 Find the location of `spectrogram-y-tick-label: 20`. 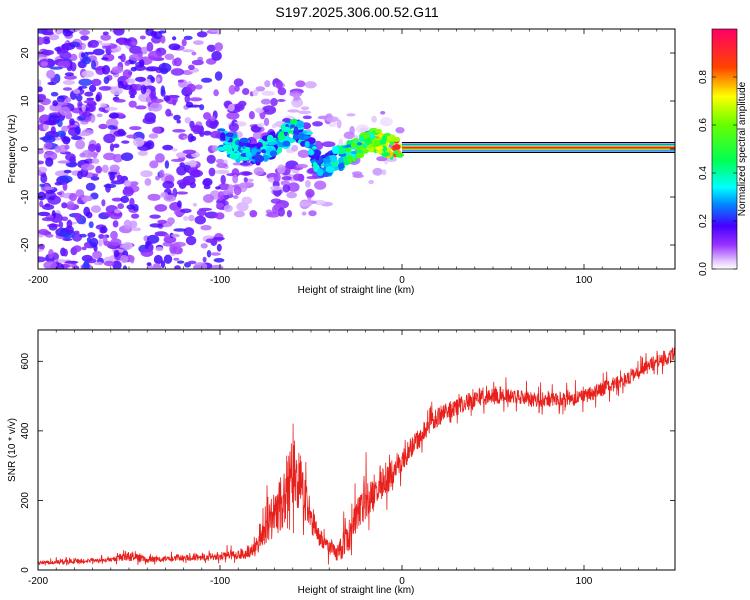

spectrogram-y-tick-label: 20 is located at coordinates (25, 53).